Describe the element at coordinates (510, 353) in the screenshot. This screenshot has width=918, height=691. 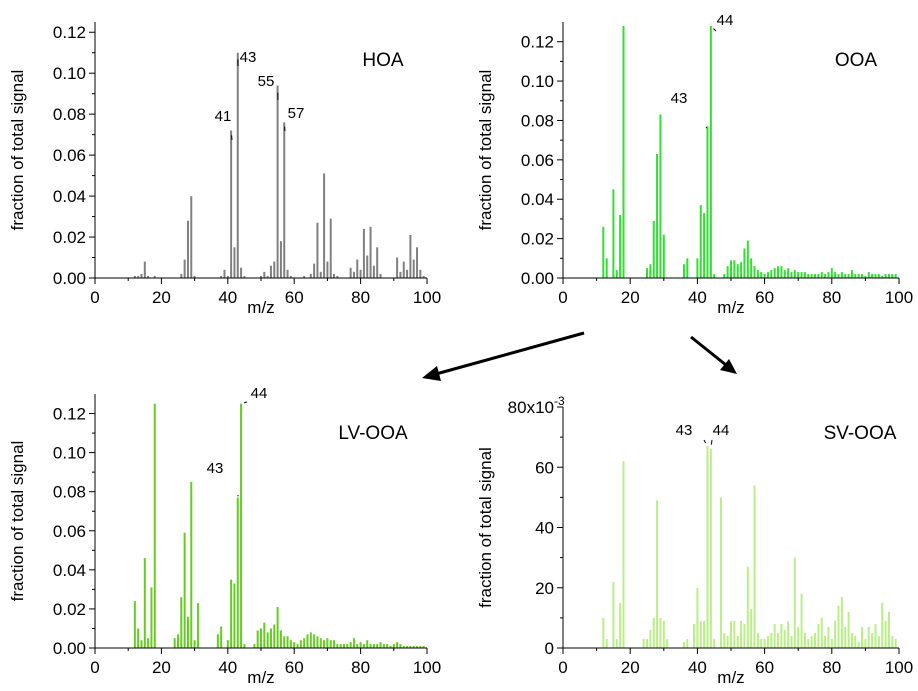
I see `arrow-to-lv-ooa` at that location.